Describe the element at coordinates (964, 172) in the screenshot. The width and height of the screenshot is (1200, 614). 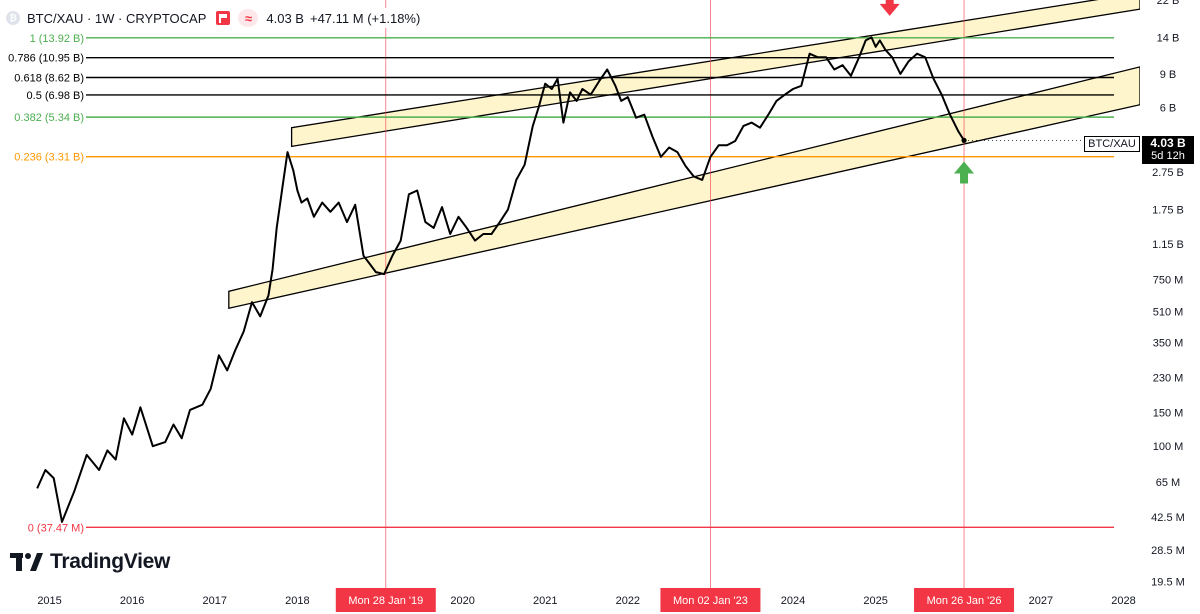
I see `arrow-up-icon` at that location.